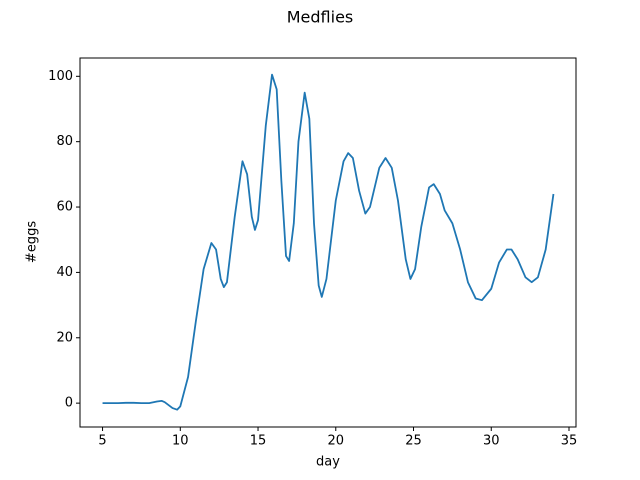  Describe the element at coordinates (336, 441) in the screenshot. I see `x-tick-label: 20` at that location.